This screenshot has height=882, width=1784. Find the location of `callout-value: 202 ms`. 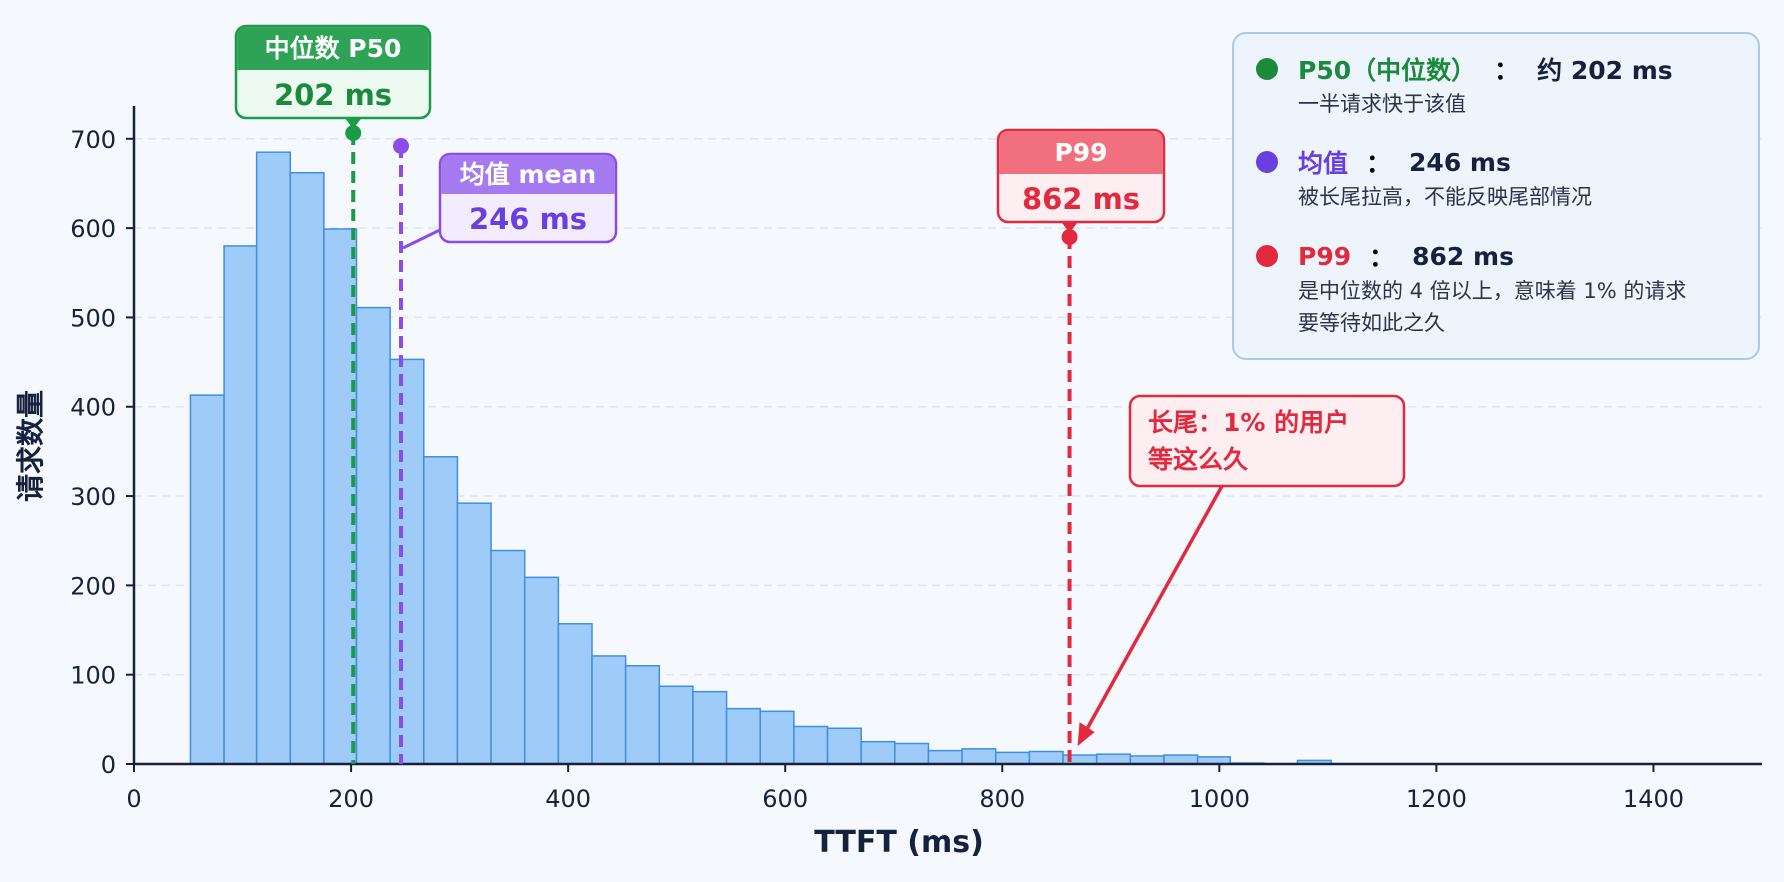

callout-value: 202 ms is located at coordinates (333, 95).